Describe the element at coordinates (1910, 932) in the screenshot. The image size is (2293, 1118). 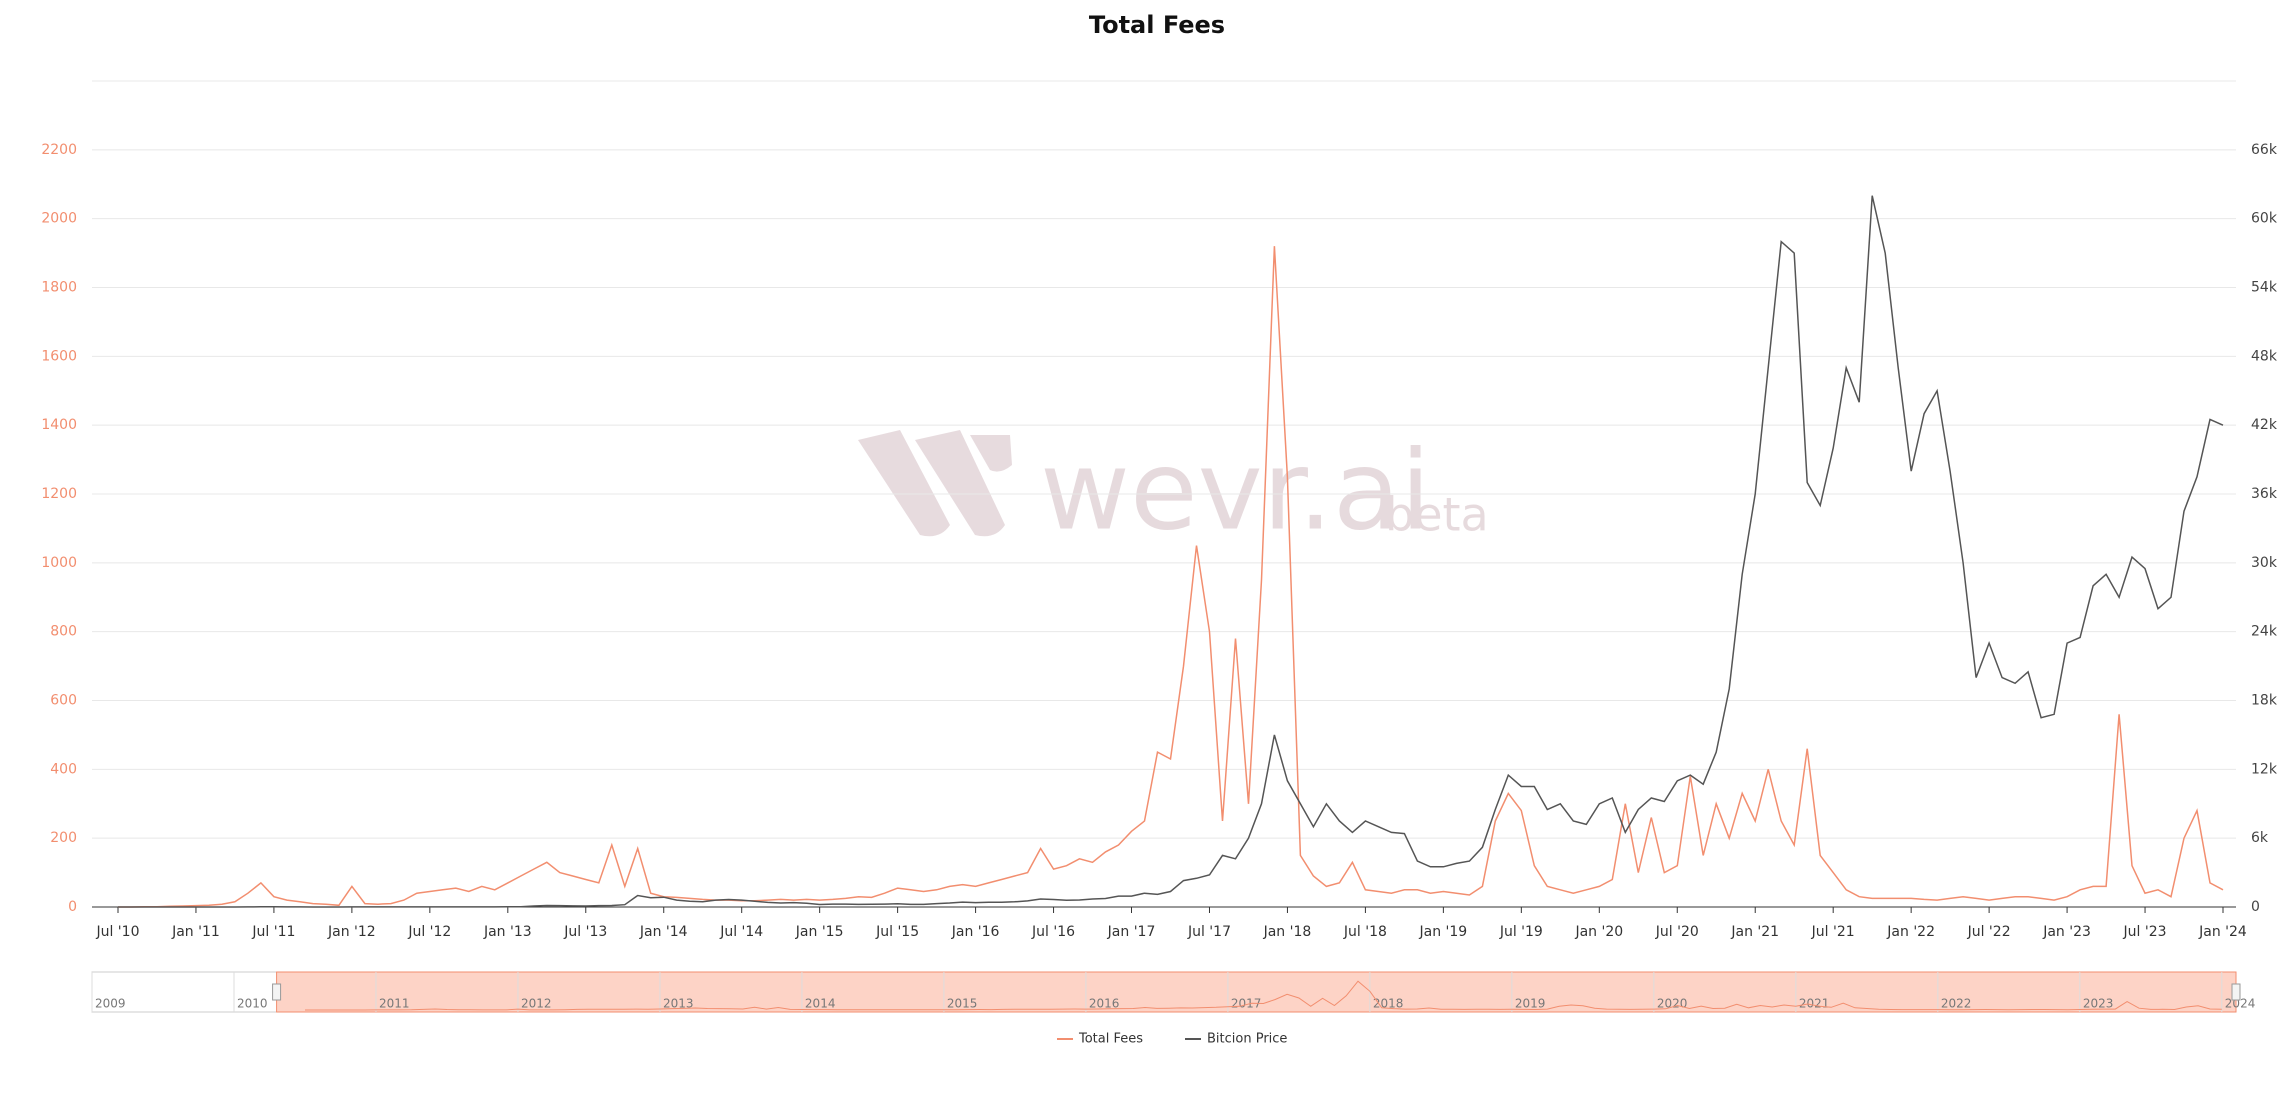
I see `x-tick-label: Jan '22` at that location.